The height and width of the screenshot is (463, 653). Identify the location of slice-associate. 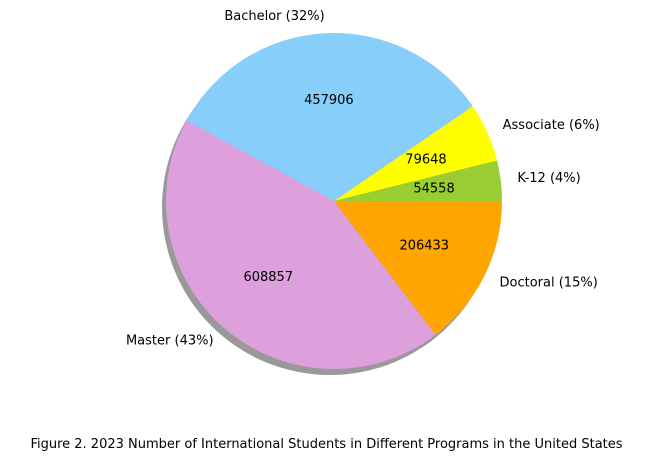
(416, 153).